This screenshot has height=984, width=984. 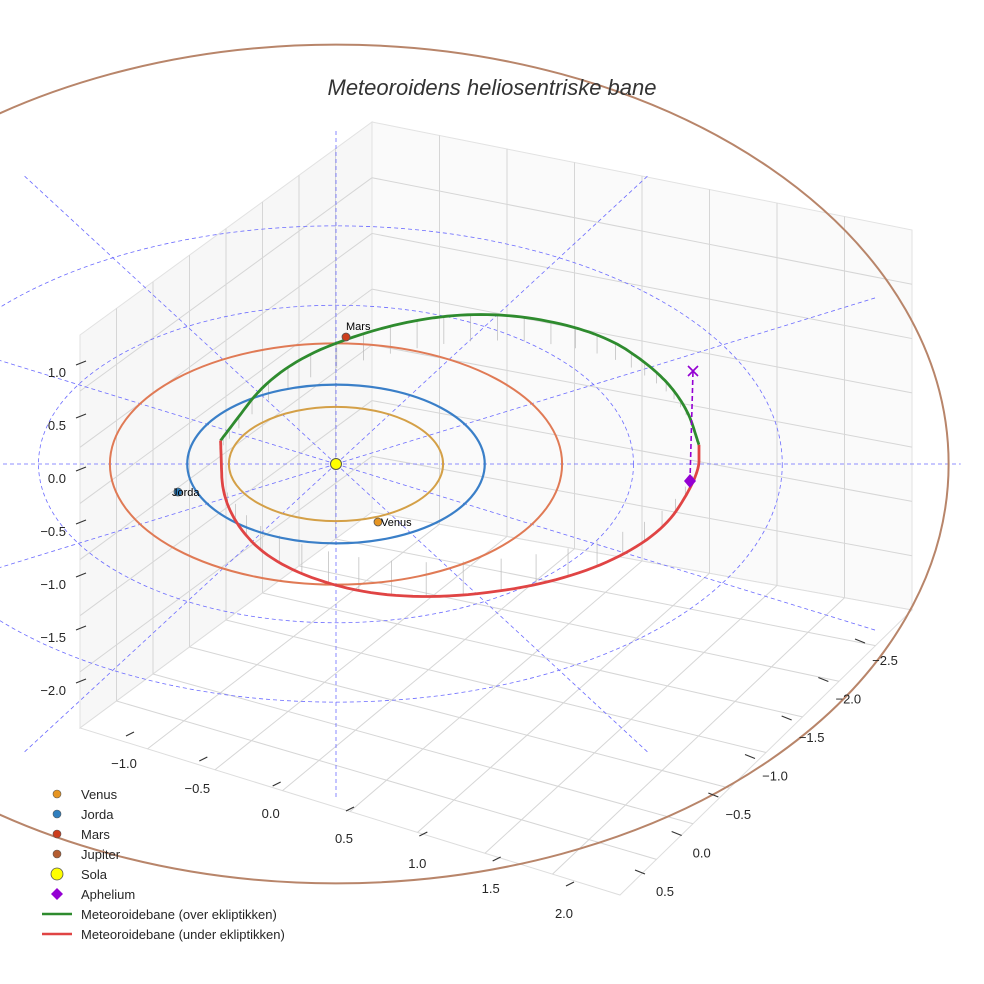 What do you see at coordinates (186, 493) in the screenshot?
I see `earth-label: Jorda` at bounding box center [186, 493].